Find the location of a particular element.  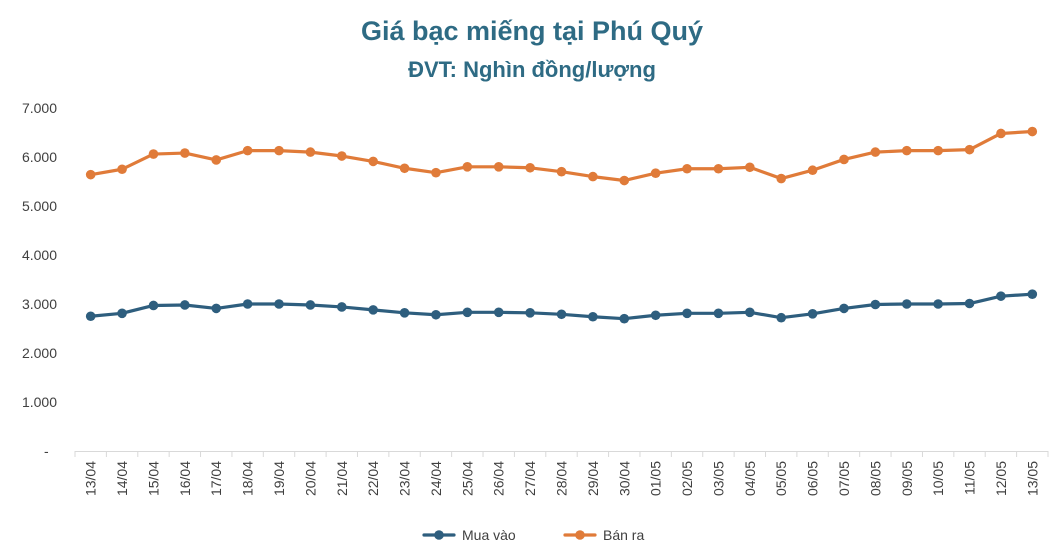

y-tick-label: 1.000 is located at coordinates (39, 402).